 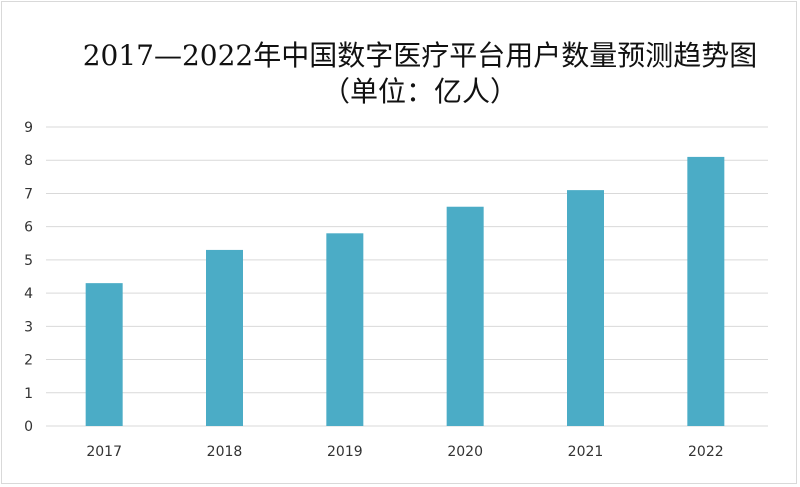 What do you see at coordinates (104, 354) in the screenshot?
I see `bar-2017` at bounding box center [104, 354].